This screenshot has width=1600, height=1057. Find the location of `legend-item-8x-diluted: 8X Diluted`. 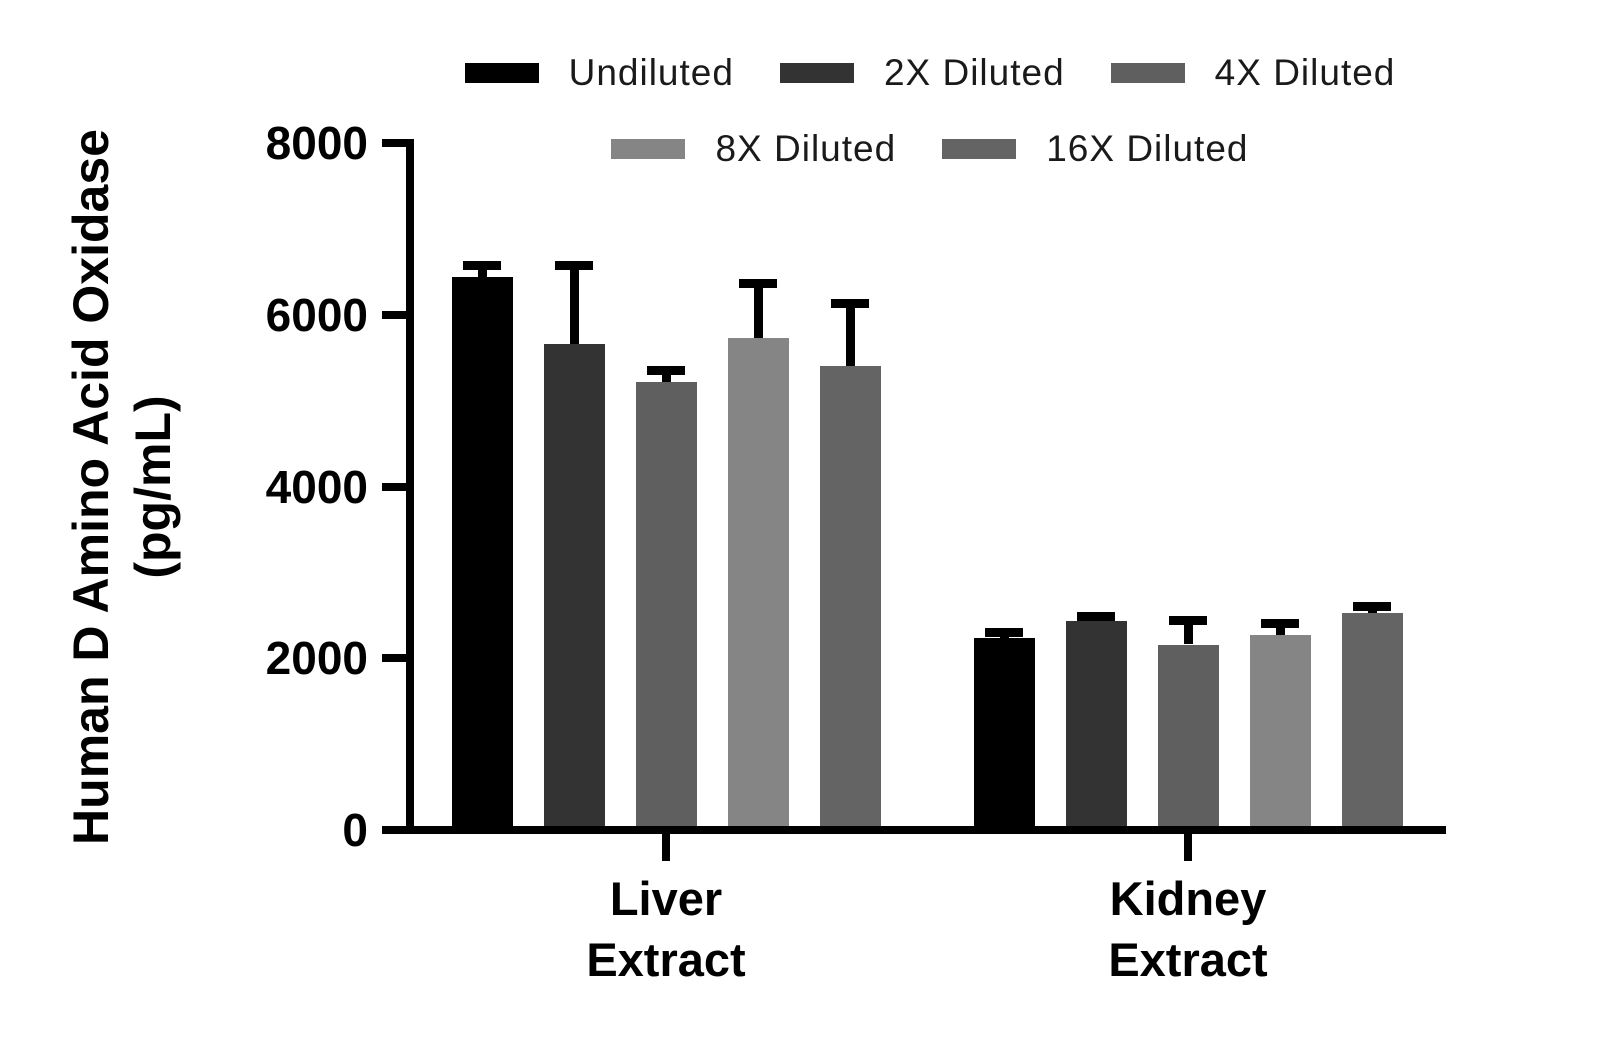

legend-item-8x-diluted: 8X Diluted is located at coordinates (753, 149).